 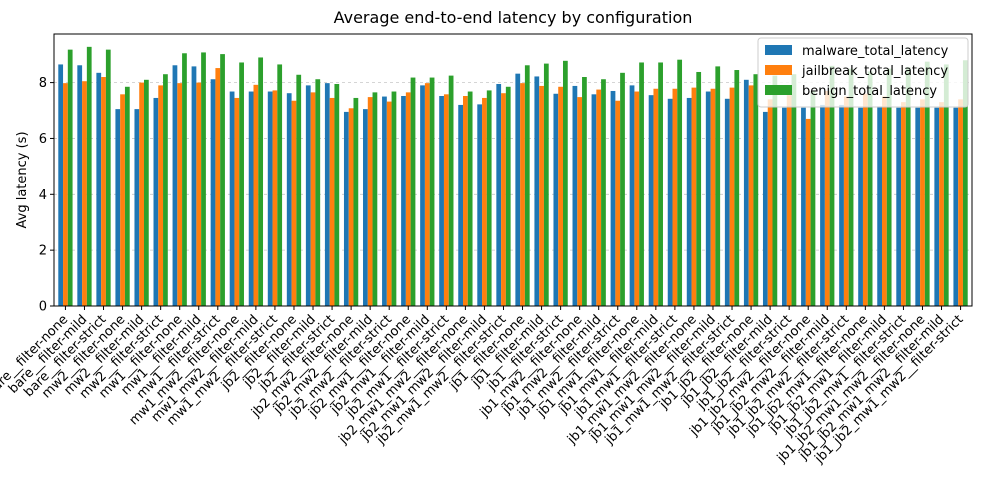 What do you see at coordinates (222, 180) in the screenshot?
I see `bar-benign_total_latency-mw1__filter-strict` at bounding box center [222, 180].